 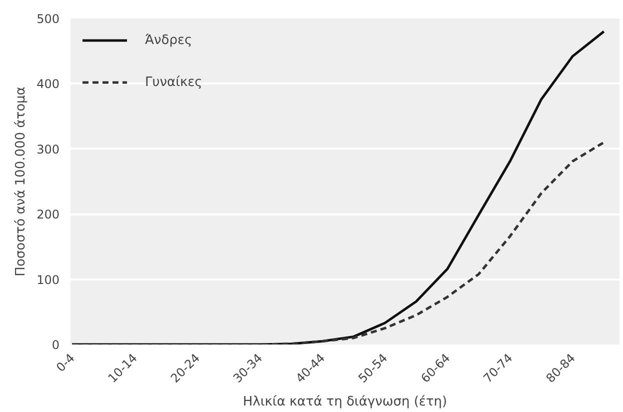 What do you see at coordinates (56, 345) in the screenshot?
I see `y-tick-label: 0` at bounding box center [56, 345].